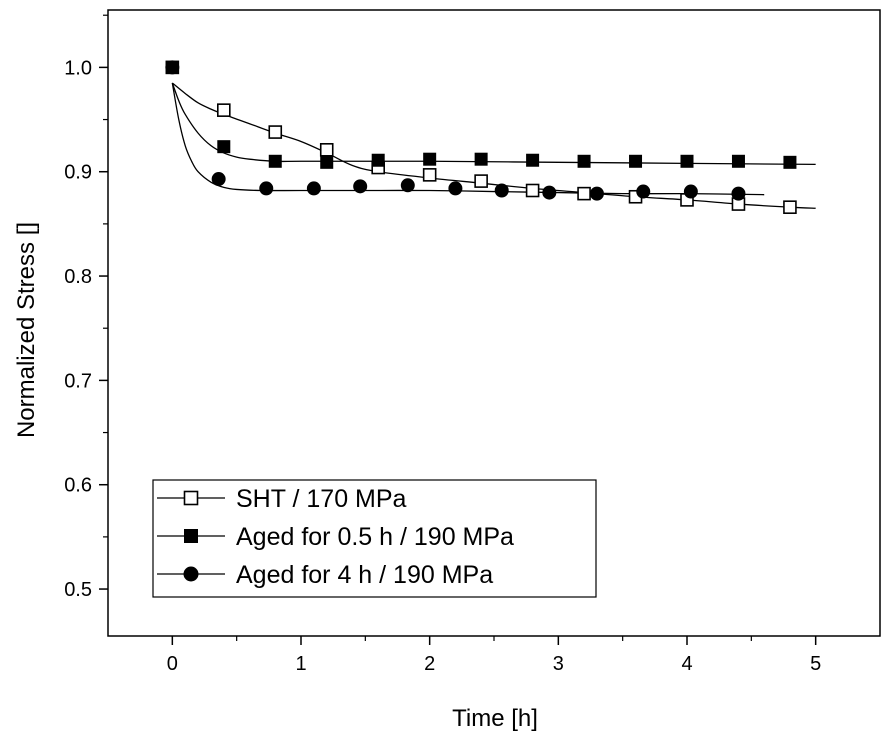 Image resolution: width=888 pixels, height=749 pixels. I want to click on y-tick-label: 0.8, so click(78, 277).